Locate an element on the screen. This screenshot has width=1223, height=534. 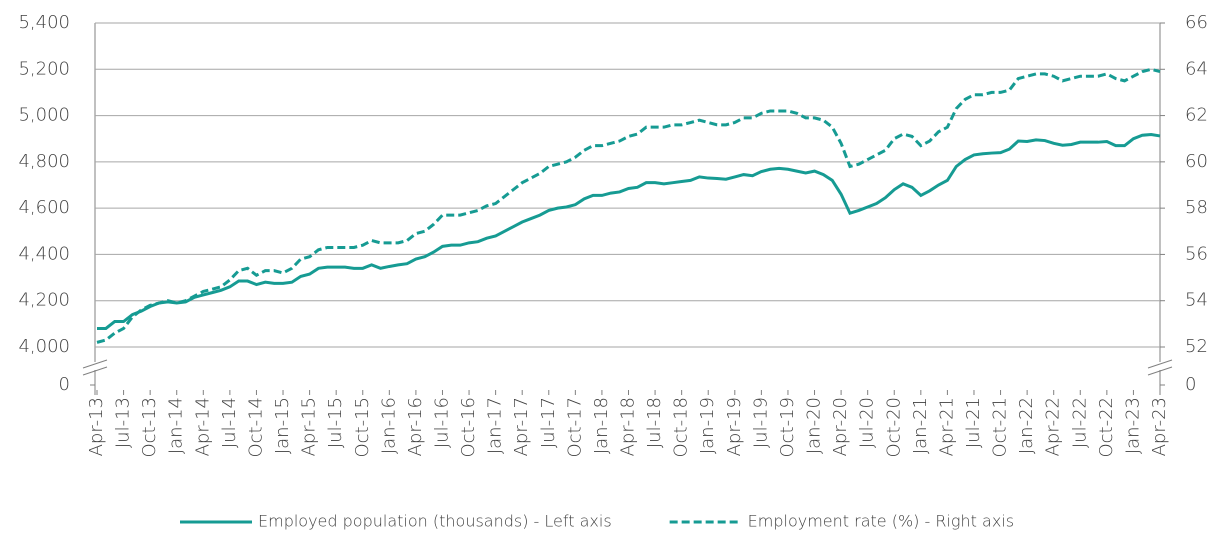
x-tick-label: Apr-18 is located at coordinates (628, 426).